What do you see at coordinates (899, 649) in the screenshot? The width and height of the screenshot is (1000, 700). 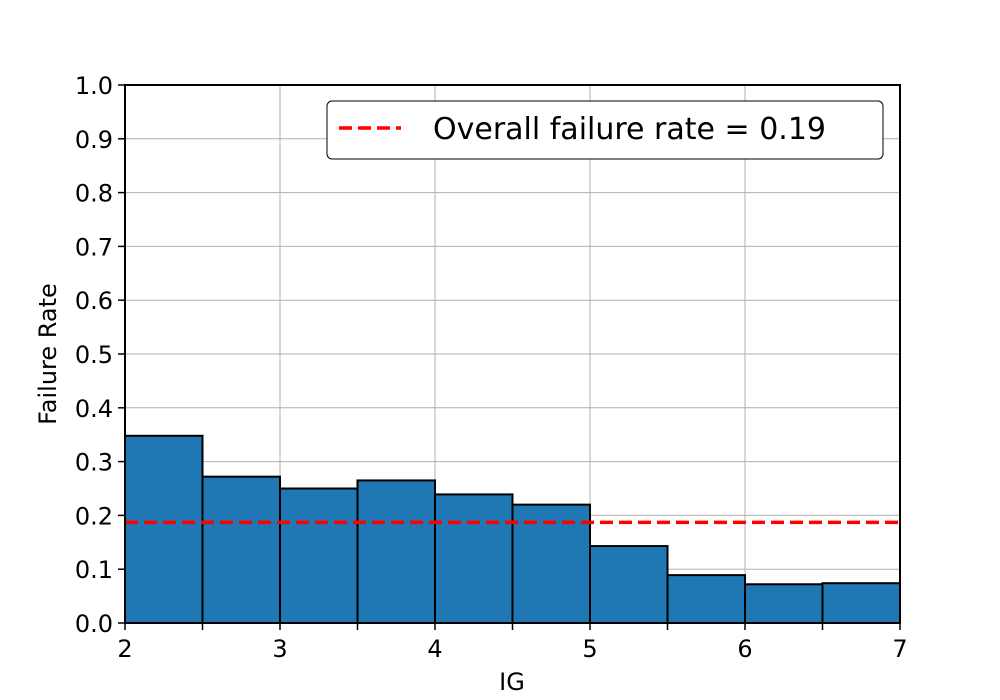 I see `x-tick-label: 7` at bounding box center [899, 649].